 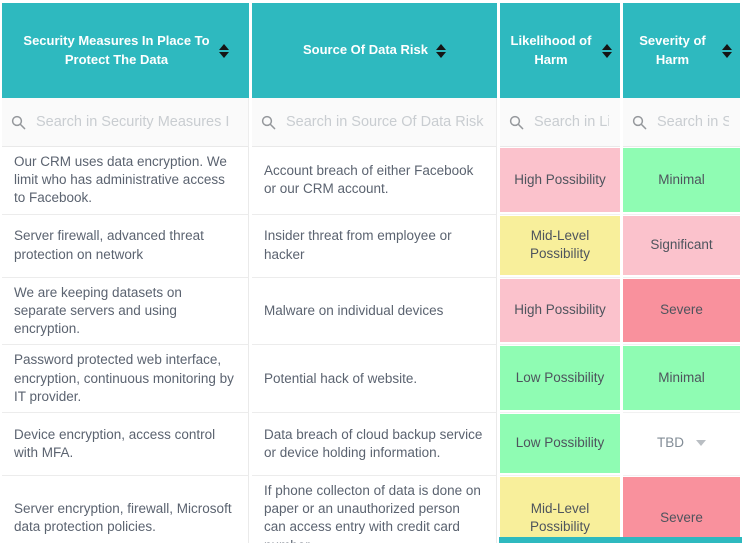 I want to click on search-cell-likelihood, so click(x=560, y=122).